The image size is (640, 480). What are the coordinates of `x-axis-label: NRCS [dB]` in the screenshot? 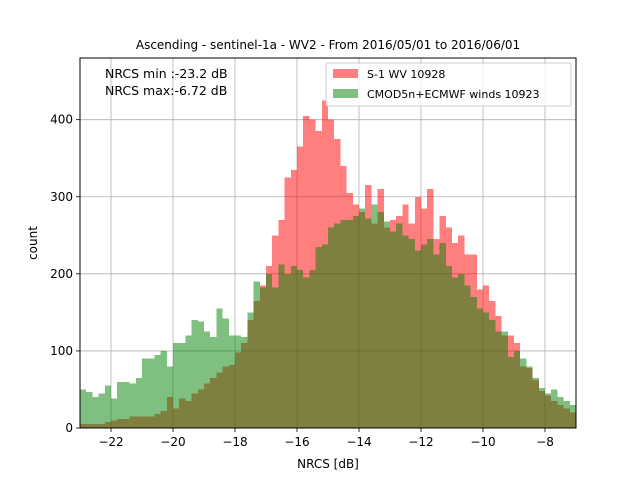 It's located at (328, 464).